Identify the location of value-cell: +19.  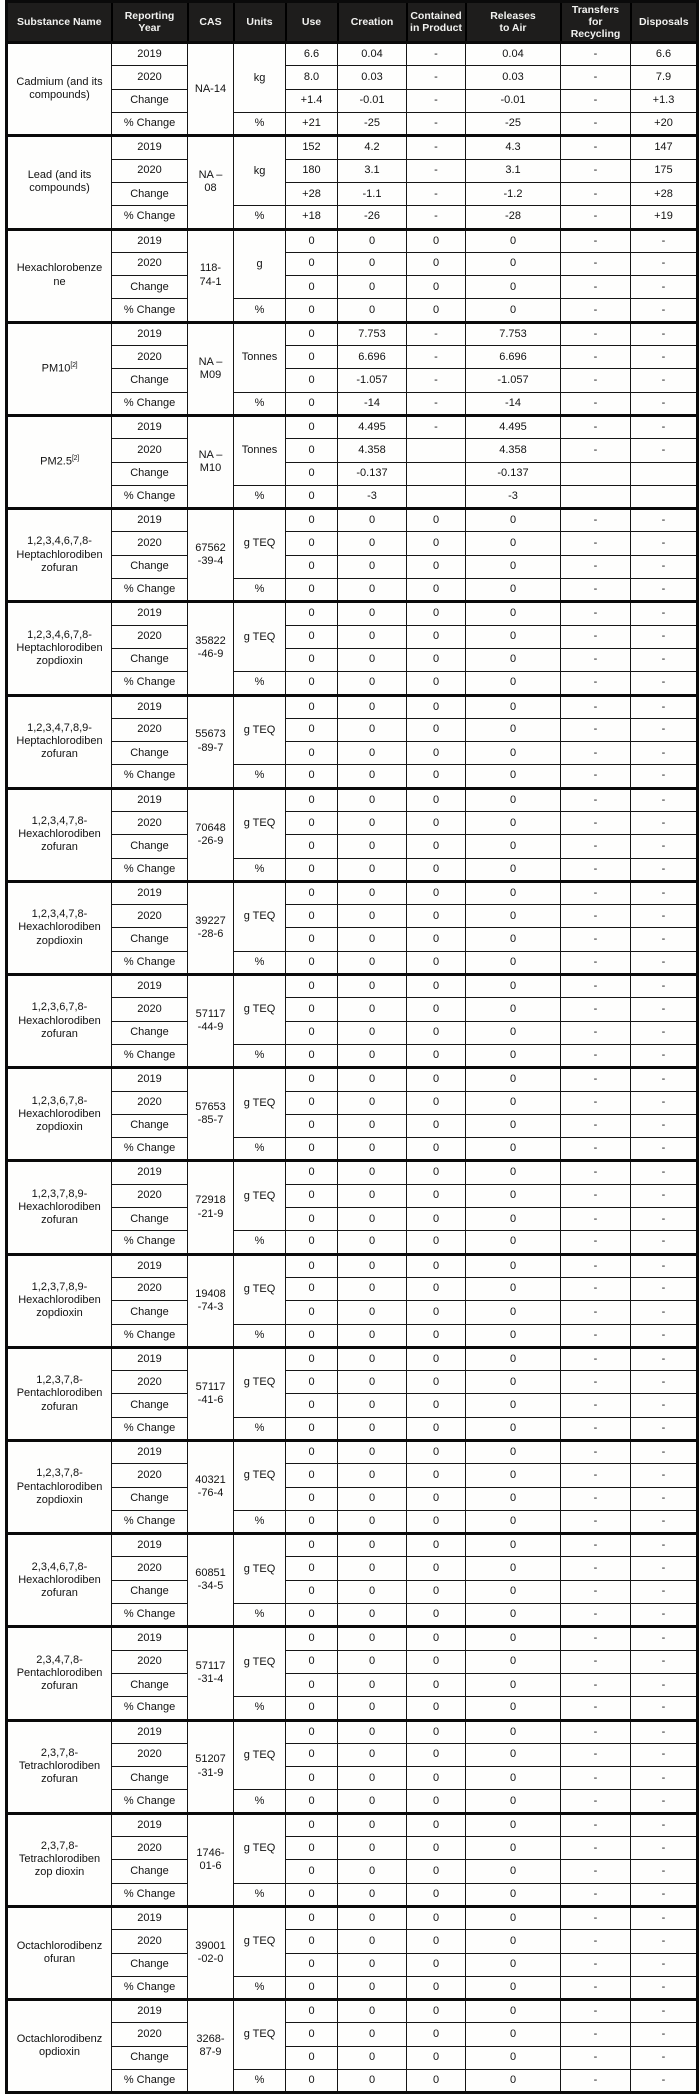
(664, 217).